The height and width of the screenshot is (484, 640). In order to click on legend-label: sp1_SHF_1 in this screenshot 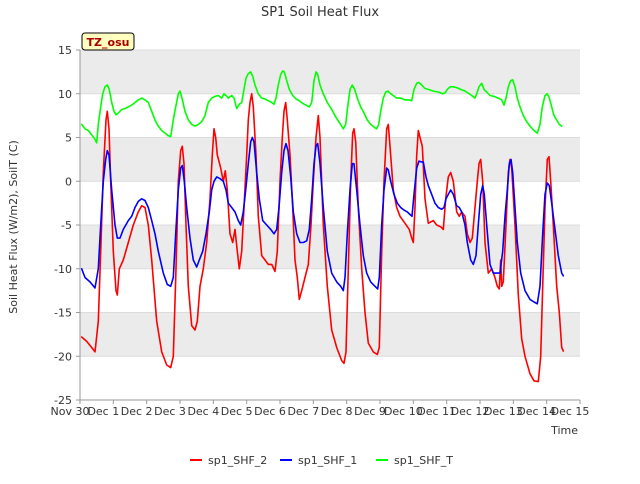, I will do `click(327, 460)`.